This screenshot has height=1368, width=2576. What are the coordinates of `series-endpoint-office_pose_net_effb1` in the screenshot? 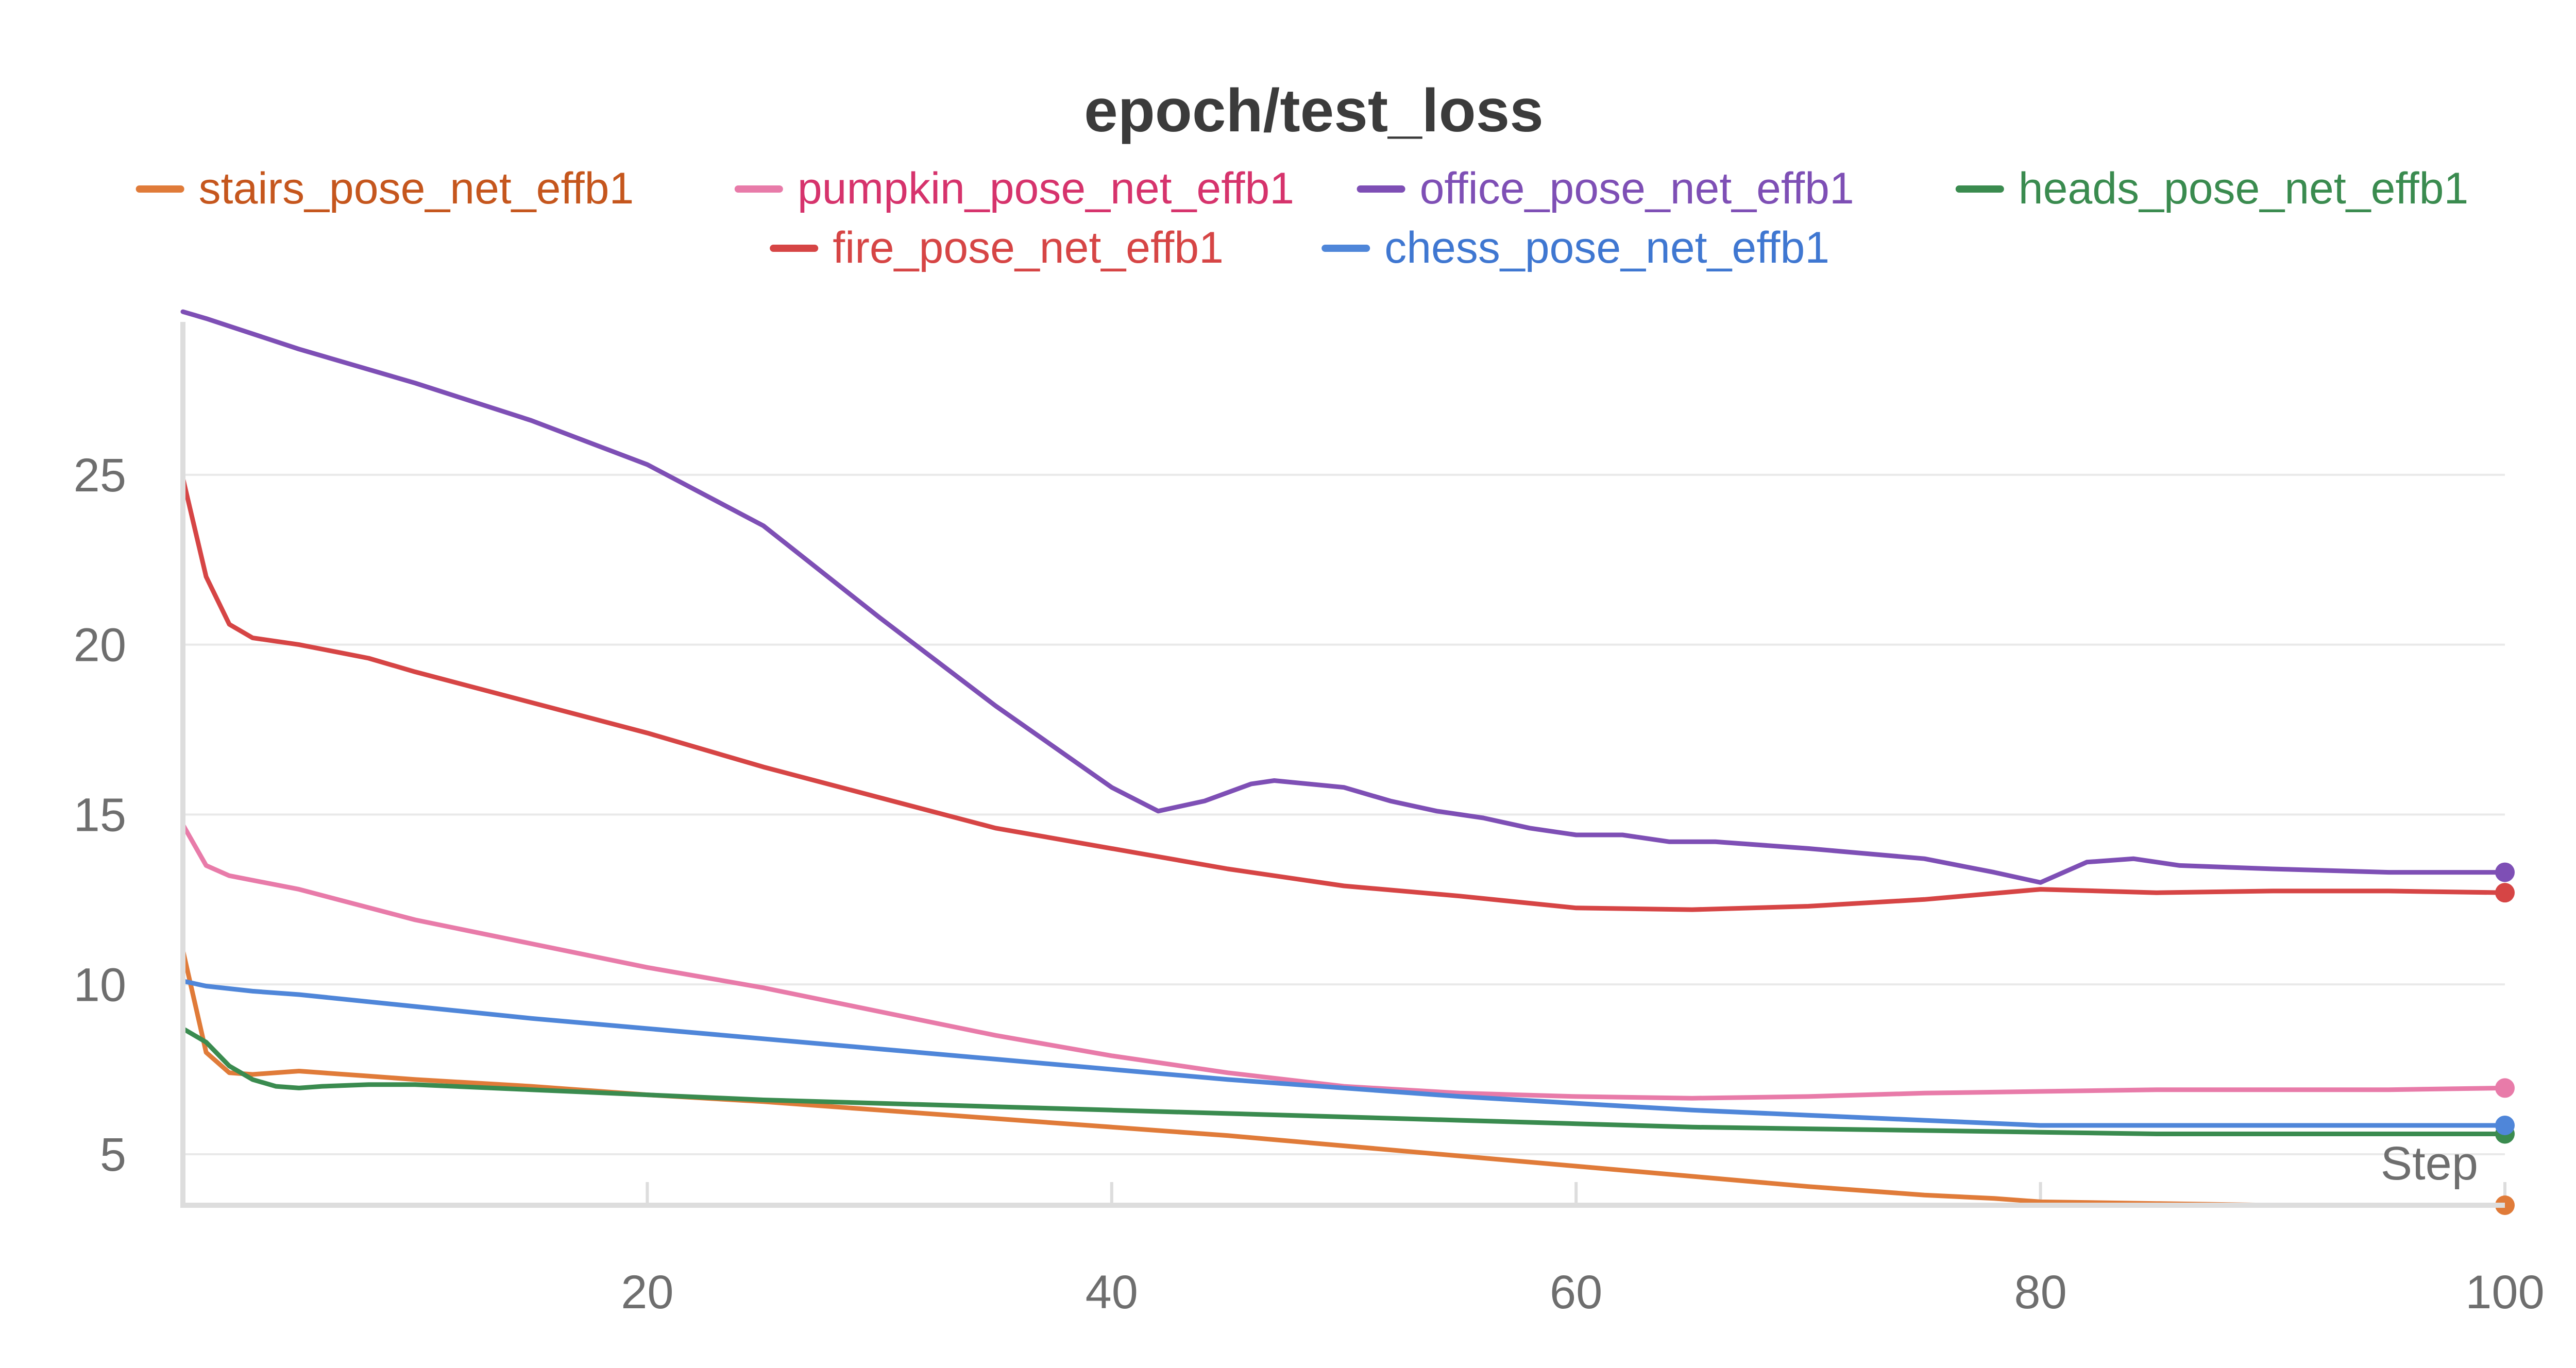 It's located at (2505, 872).